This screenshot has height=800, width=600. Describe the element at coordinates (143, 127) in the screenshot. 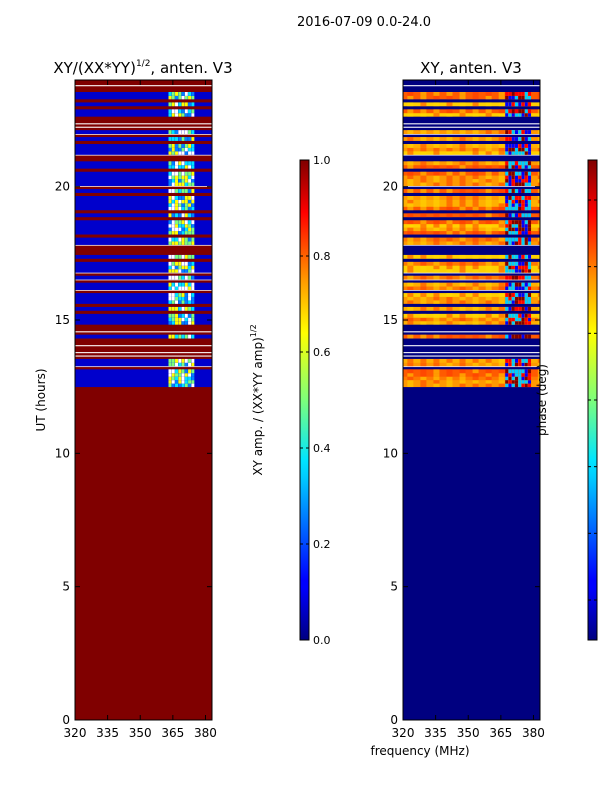

I see `amp-separator` at that location.